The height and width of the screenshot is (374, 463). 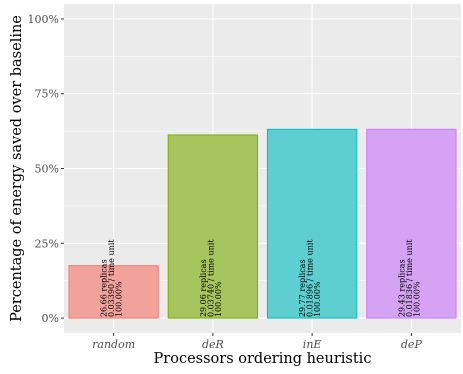 I want to click on bar-label: 0.03740 / time unit, so click(x=210, y=278).